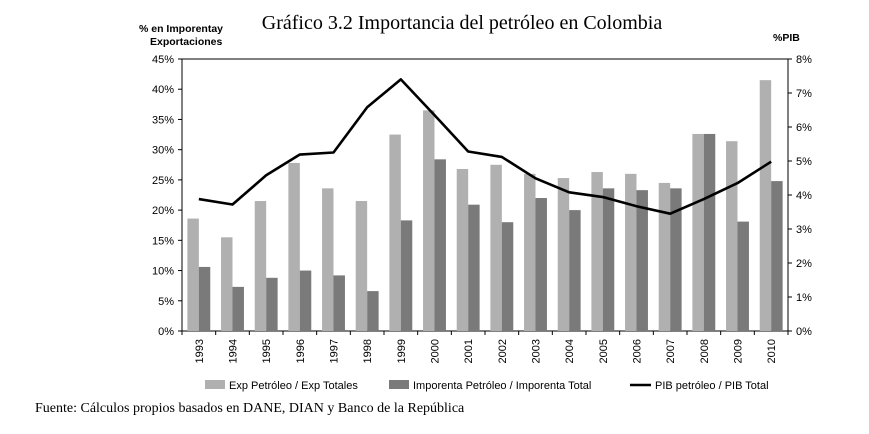 The image size is (869, 434). What do you see at coordinates (638, 351) in the screenshot?
I see `x-tick-label: 2006` at bounding box center [638, 351].